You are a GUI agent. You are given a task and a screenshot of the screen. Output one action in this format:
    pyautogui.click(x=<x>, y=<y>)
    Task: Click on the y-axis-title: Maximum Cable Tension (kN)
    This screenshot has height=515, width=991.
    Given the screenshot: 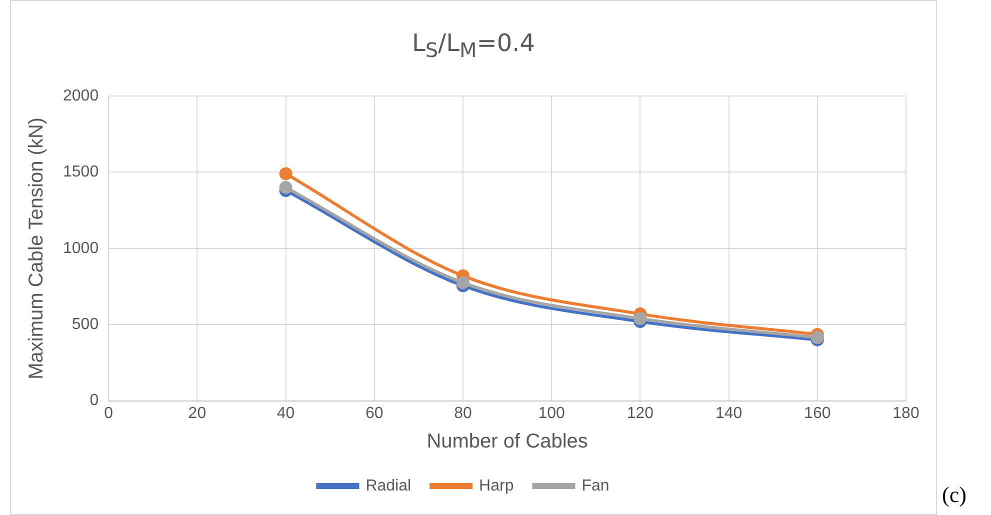 What is the action you would take?
    pyautogui.click(x=37, y=248)
    